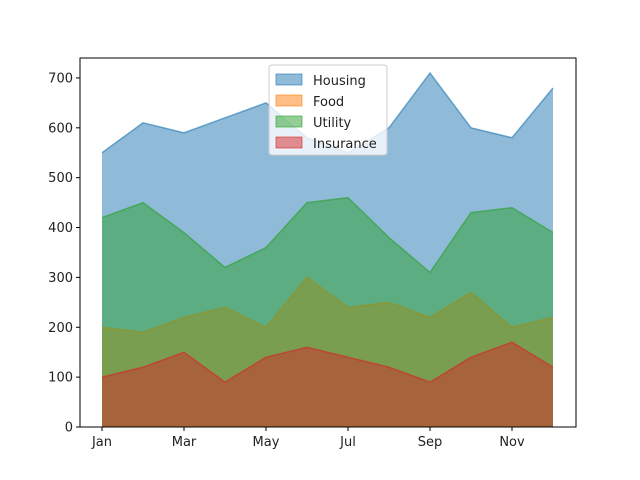  What do you see at coordinates (347, 442) in the screenshot?
I see `x-tick-label: Jul` at bounding box center [347, 442].